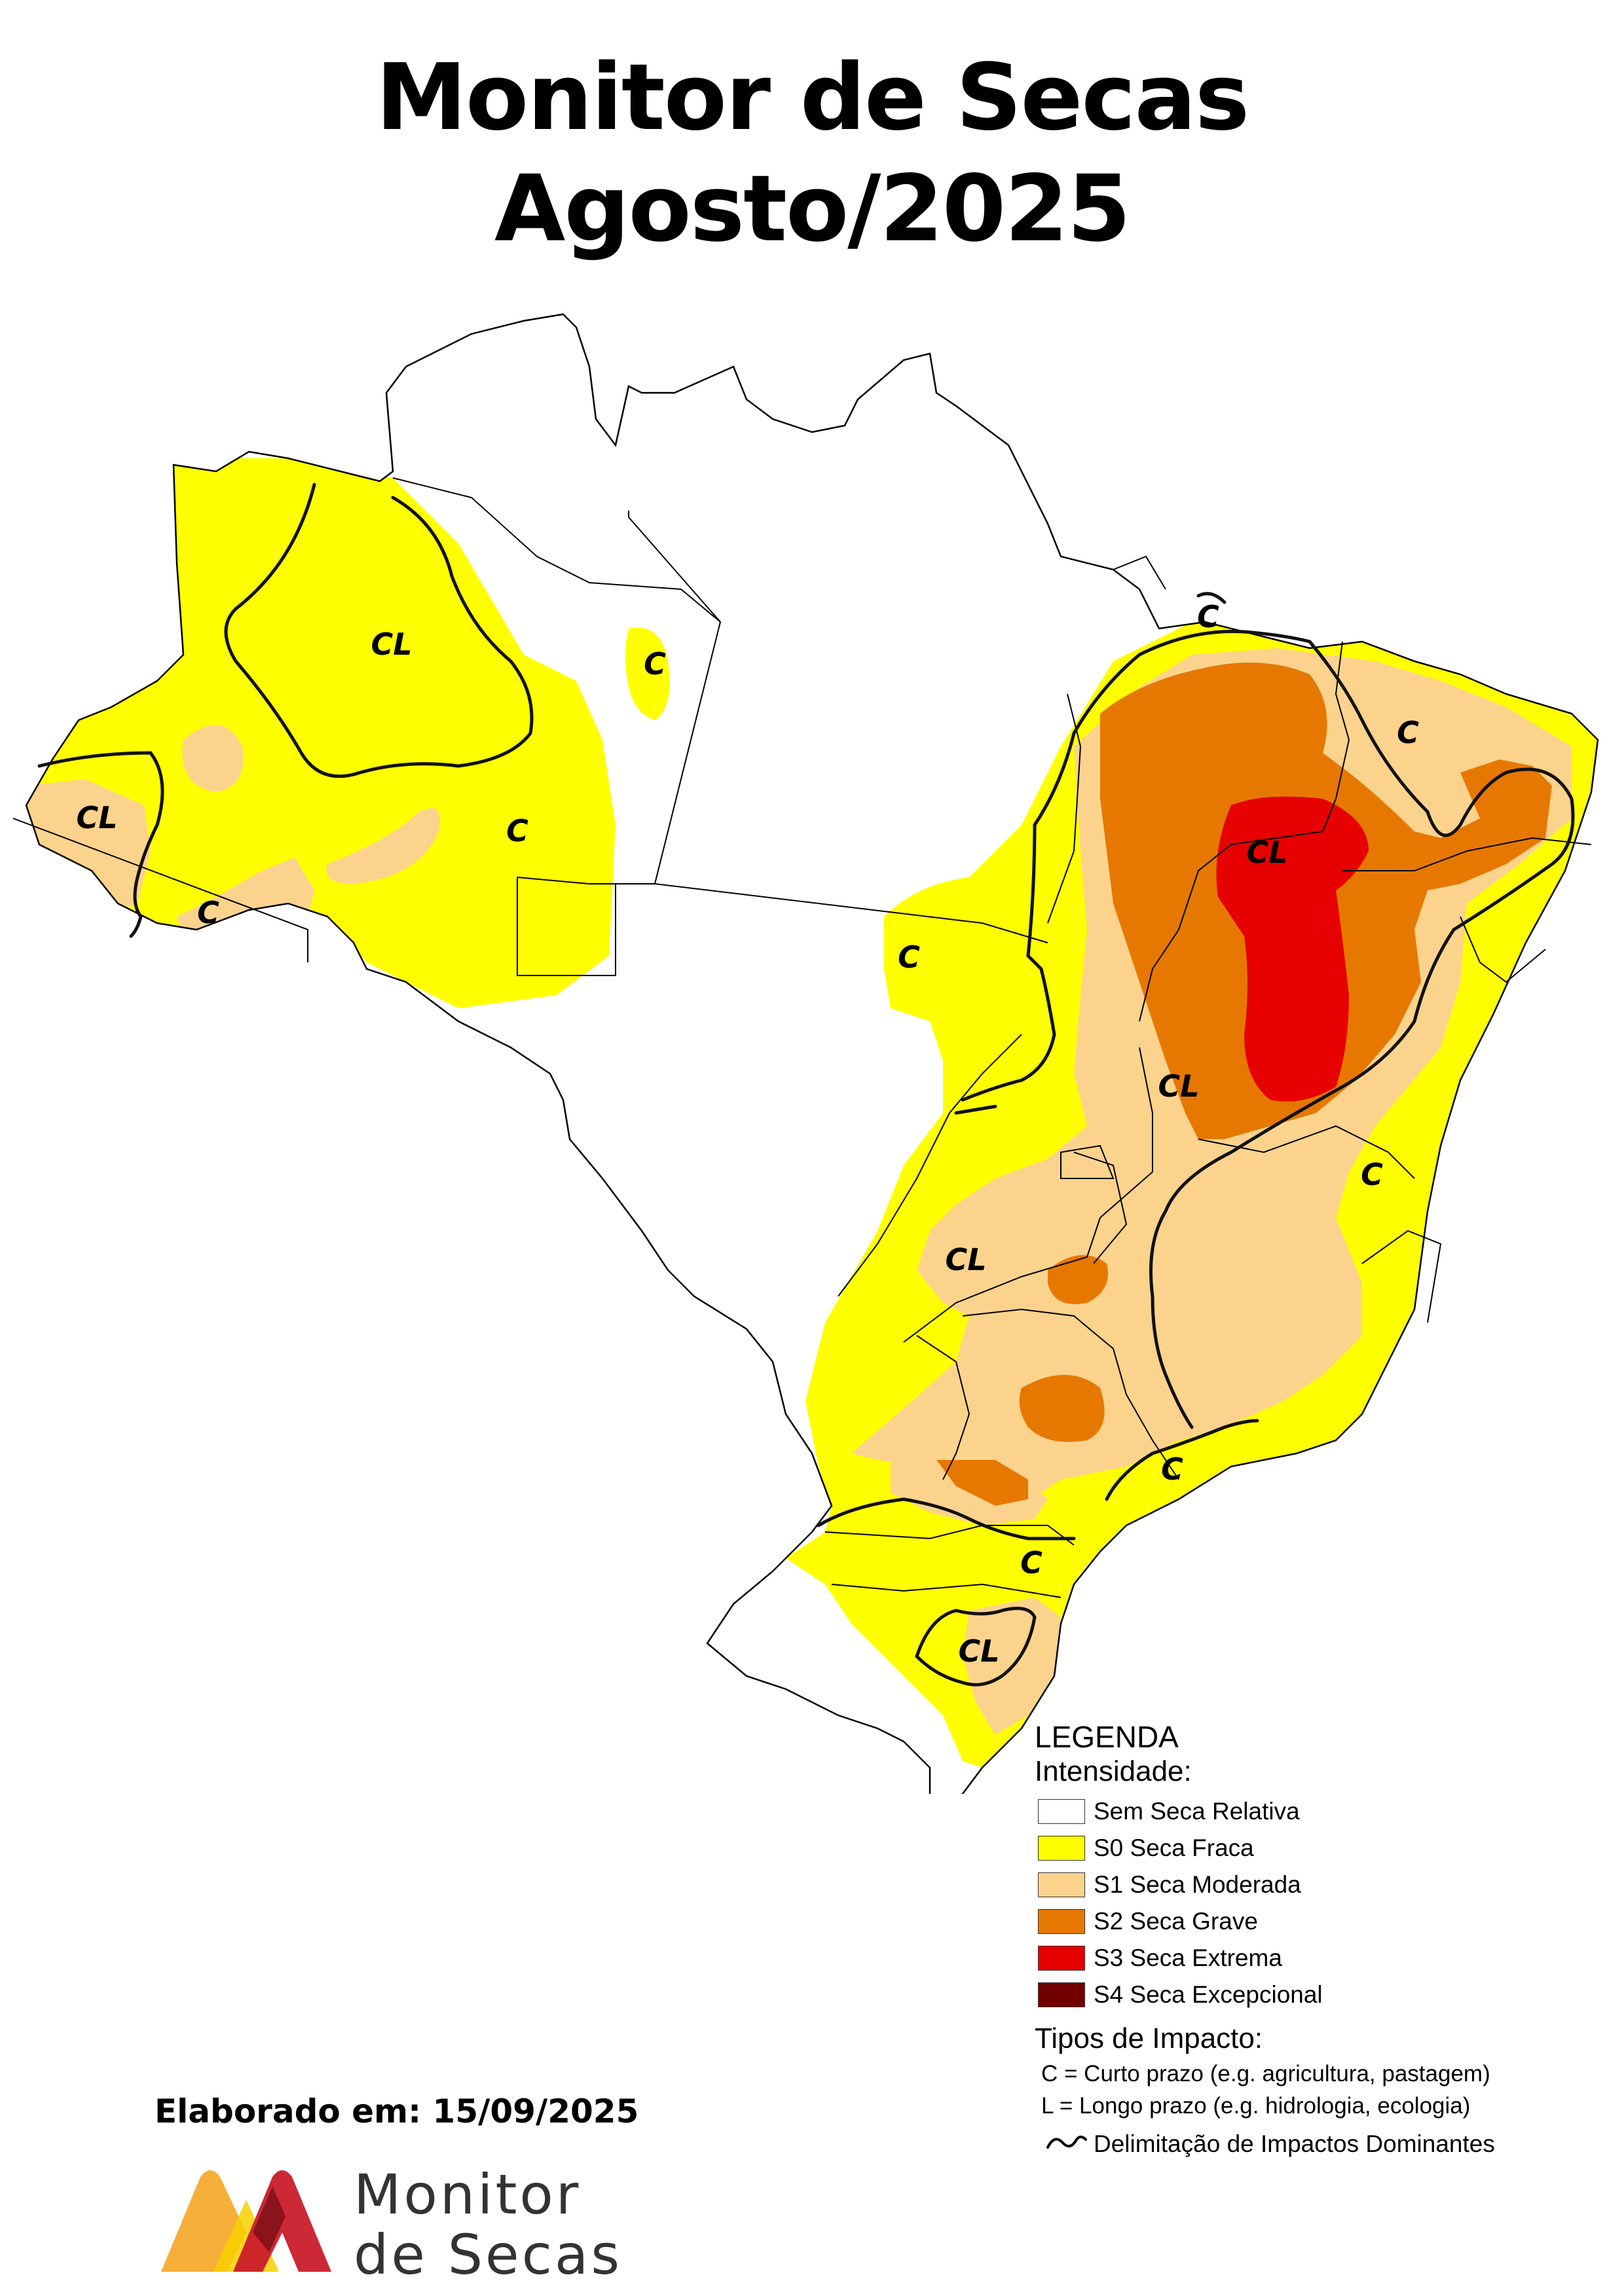 Image resolution: width=1624 pixels, height=2296 pixels. Describe the element at coordinates (1197, 1811) in the screenshot. I see `legend-label: Sem Seca Relativa` at that location.